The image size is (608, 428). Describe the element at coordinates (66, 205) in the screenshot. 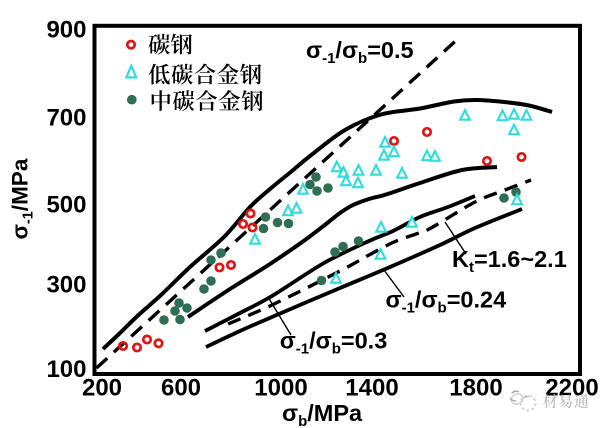

I see `svg-text: 500` at that location.